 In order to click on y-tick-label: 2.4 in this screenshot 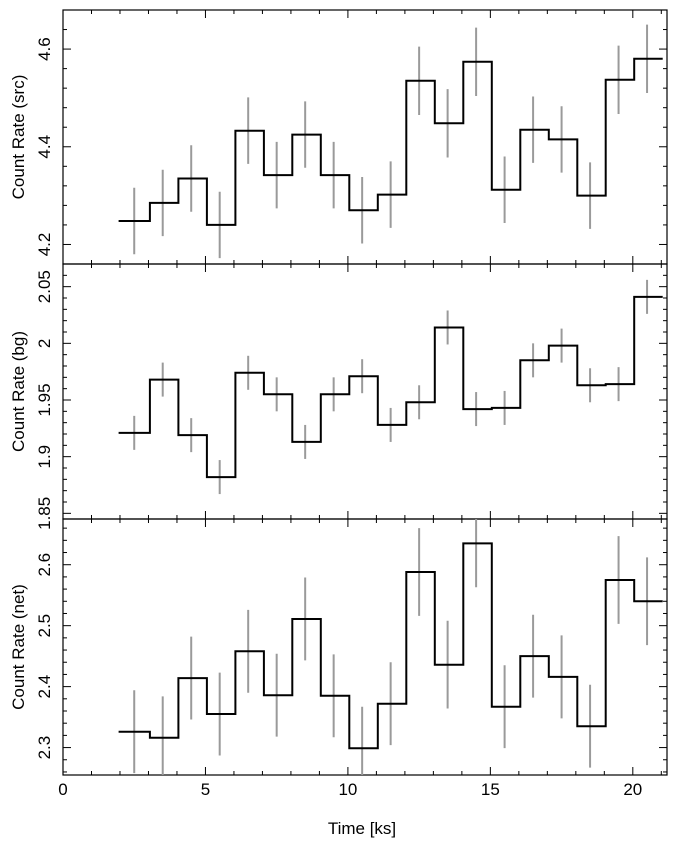, I will do `click(44, 687)`.